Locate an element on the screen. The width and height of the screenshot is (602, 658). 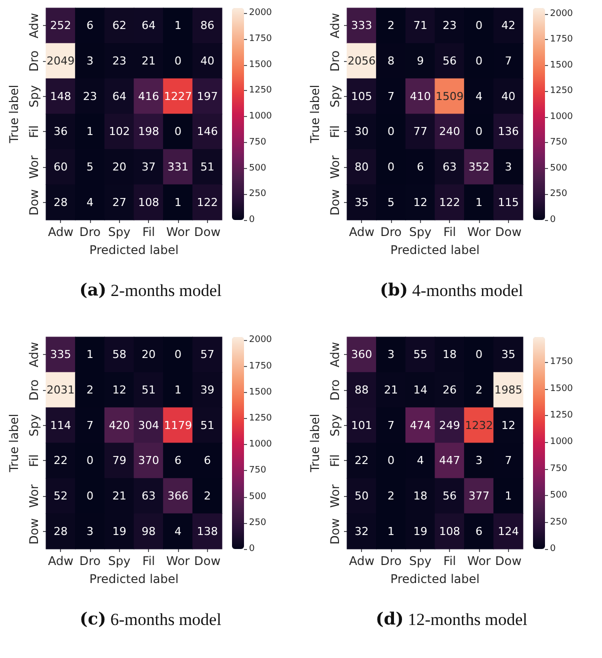
data-label: 1509 is located at coordinates (450, 96).